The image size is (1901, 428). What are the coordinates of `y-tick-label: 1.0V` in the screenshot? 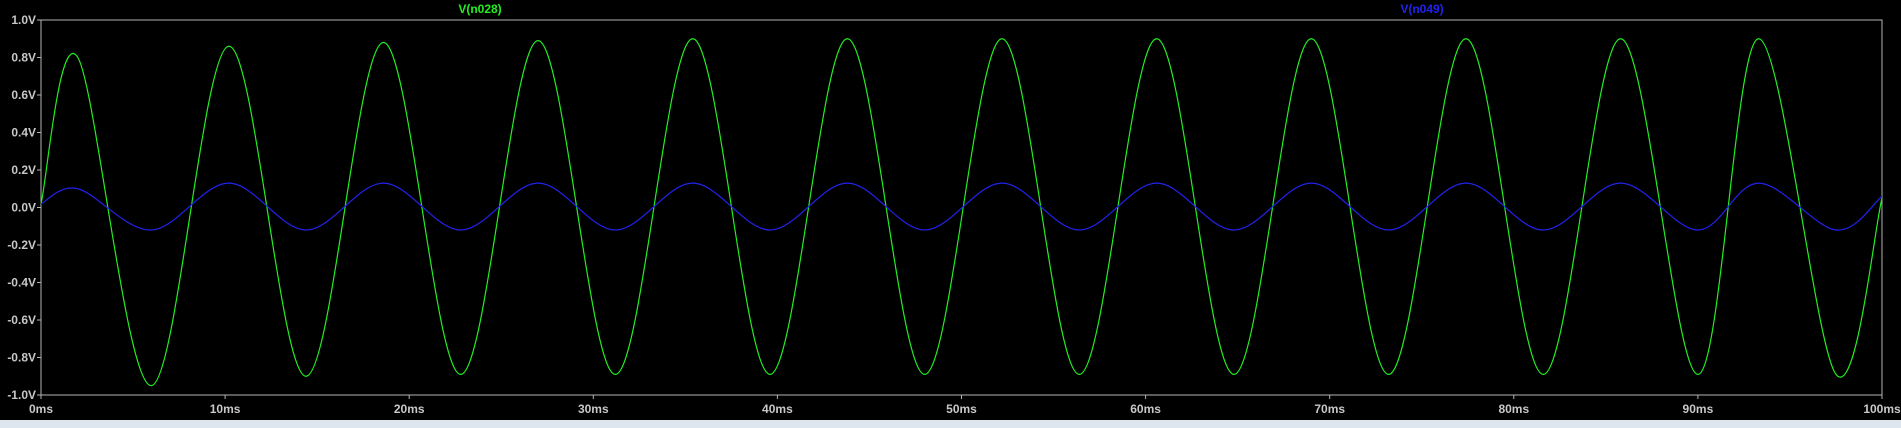 It's located at (23, 20).